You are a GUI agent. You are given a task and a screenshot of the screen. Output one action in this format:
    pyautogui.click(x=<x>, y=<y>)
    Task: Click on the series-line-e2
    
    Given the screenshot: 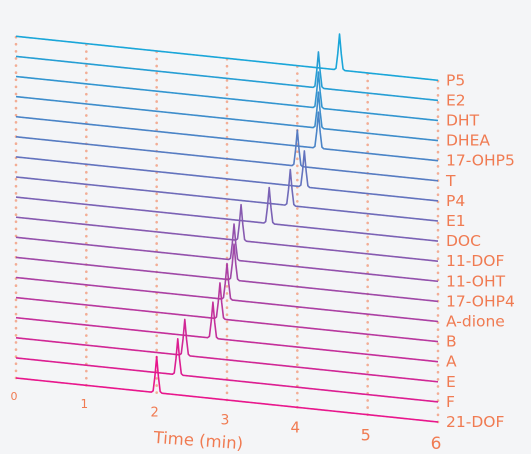 What is the action you would take?
    pyautogui.click(x=227, y=76)
    